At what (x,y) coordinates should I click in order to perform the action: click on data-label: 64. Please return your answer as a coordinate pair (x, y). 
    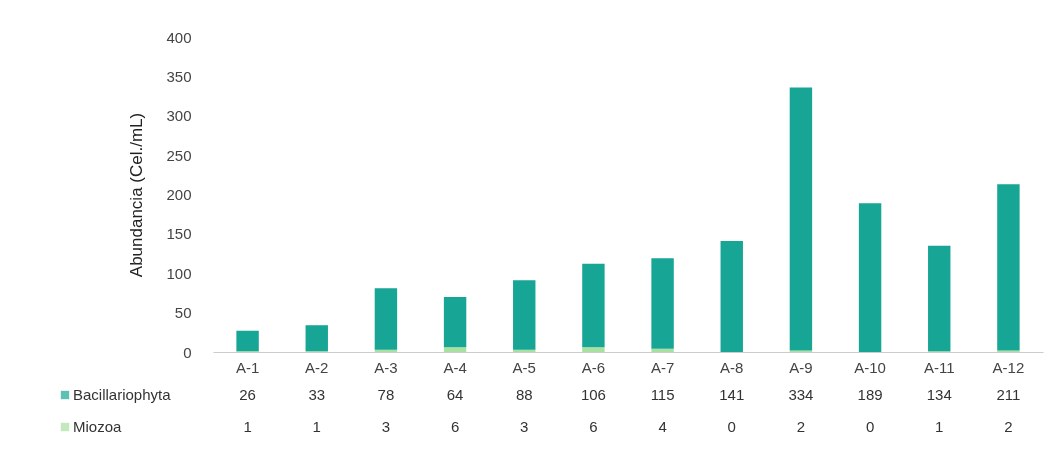
    Looking at the image, I should click on (455, 394).